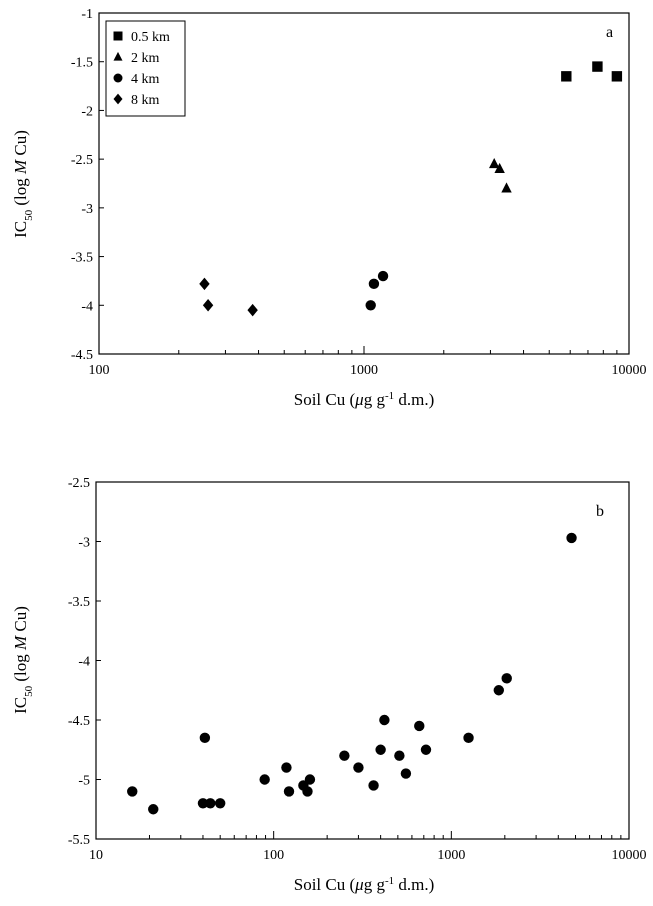 Image resolution: width=653 pixels, height=906 pixels. What do you see at coordinates (145, 100) in the screenshot?
I see `legend-label: 8 km` at bounding box center [145, 100].